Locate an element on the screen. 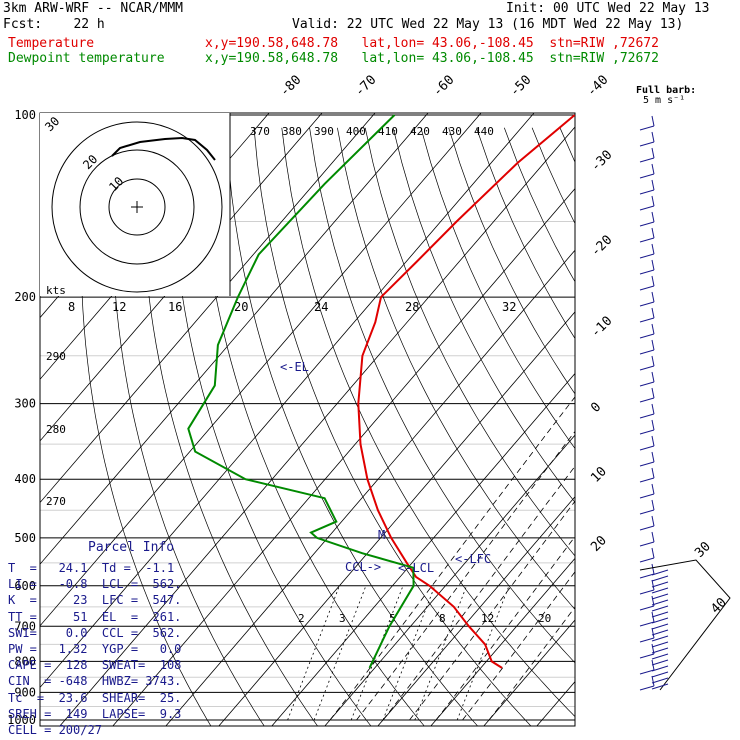  pressure-label: 1000 is located at coordinates (21, 720).